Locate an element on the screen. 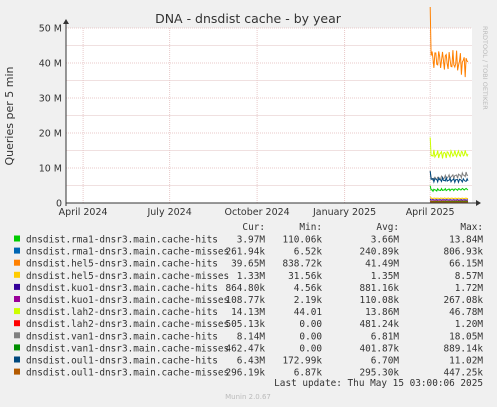 This screenshot has width=497, height=407. legend-value: 18.05M is located at coordinates (466, 336).